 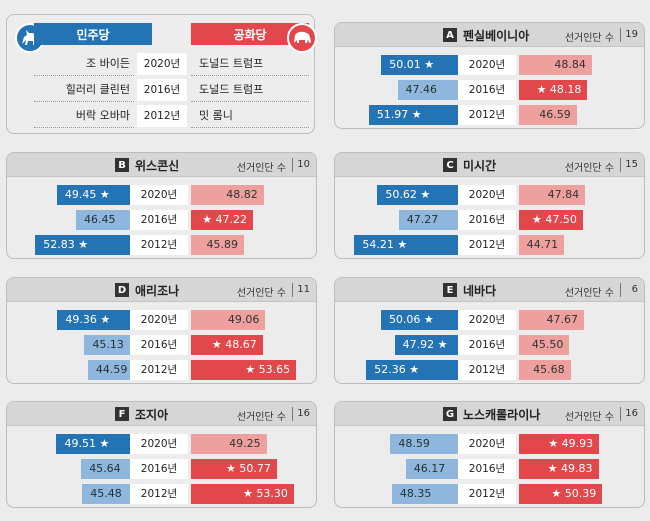 I want to click on result-row: 47.46 2016년 ★ 48.18, so click(x=489, y=90).